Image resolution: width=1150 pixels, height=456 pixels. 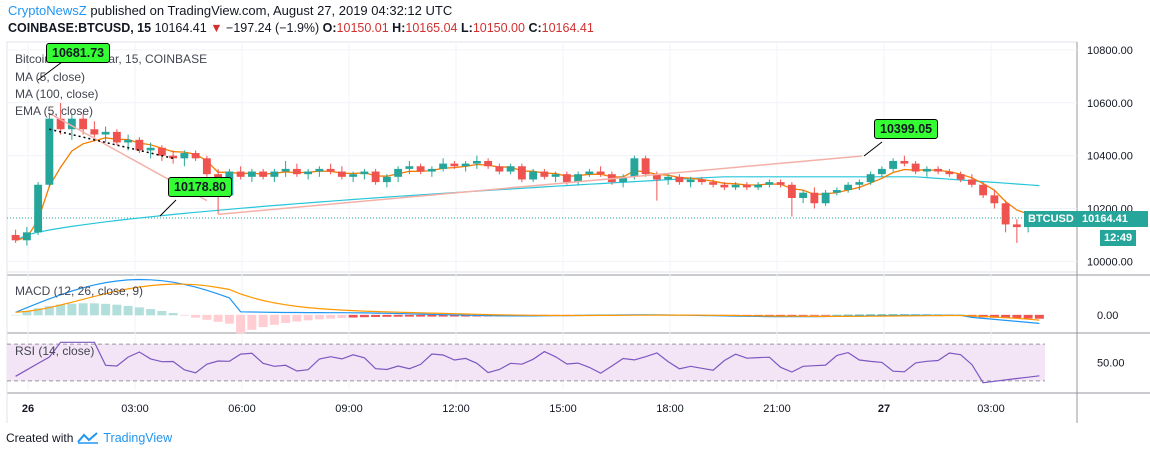 What do you see at coordinates (138, 438) in the screenshot?
I see `tradingview-link: TradingView` at bounding box center [138, 438].